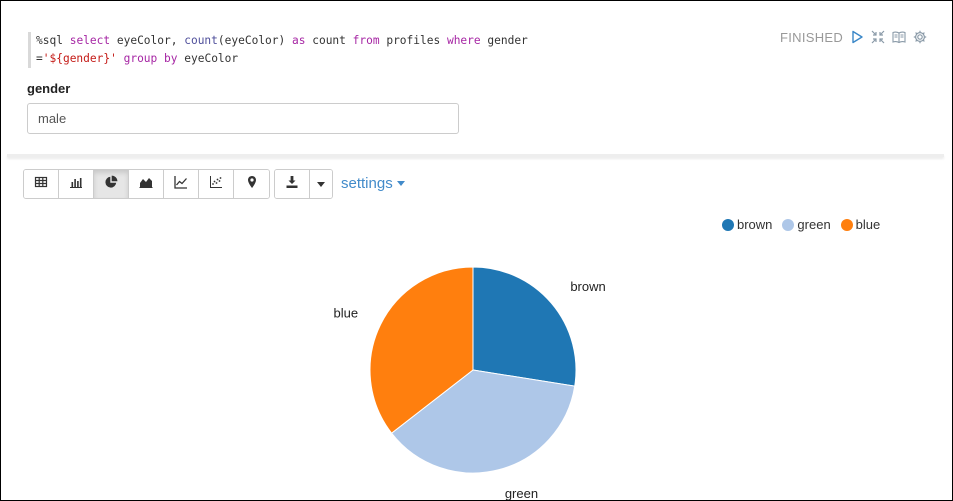 Image resolution: width=953 pixels, height=501 pixels. What do you see at coordinates (367, 183) in the screenshot?
I see `settings-label: settings` at bounding box center [367, 183].